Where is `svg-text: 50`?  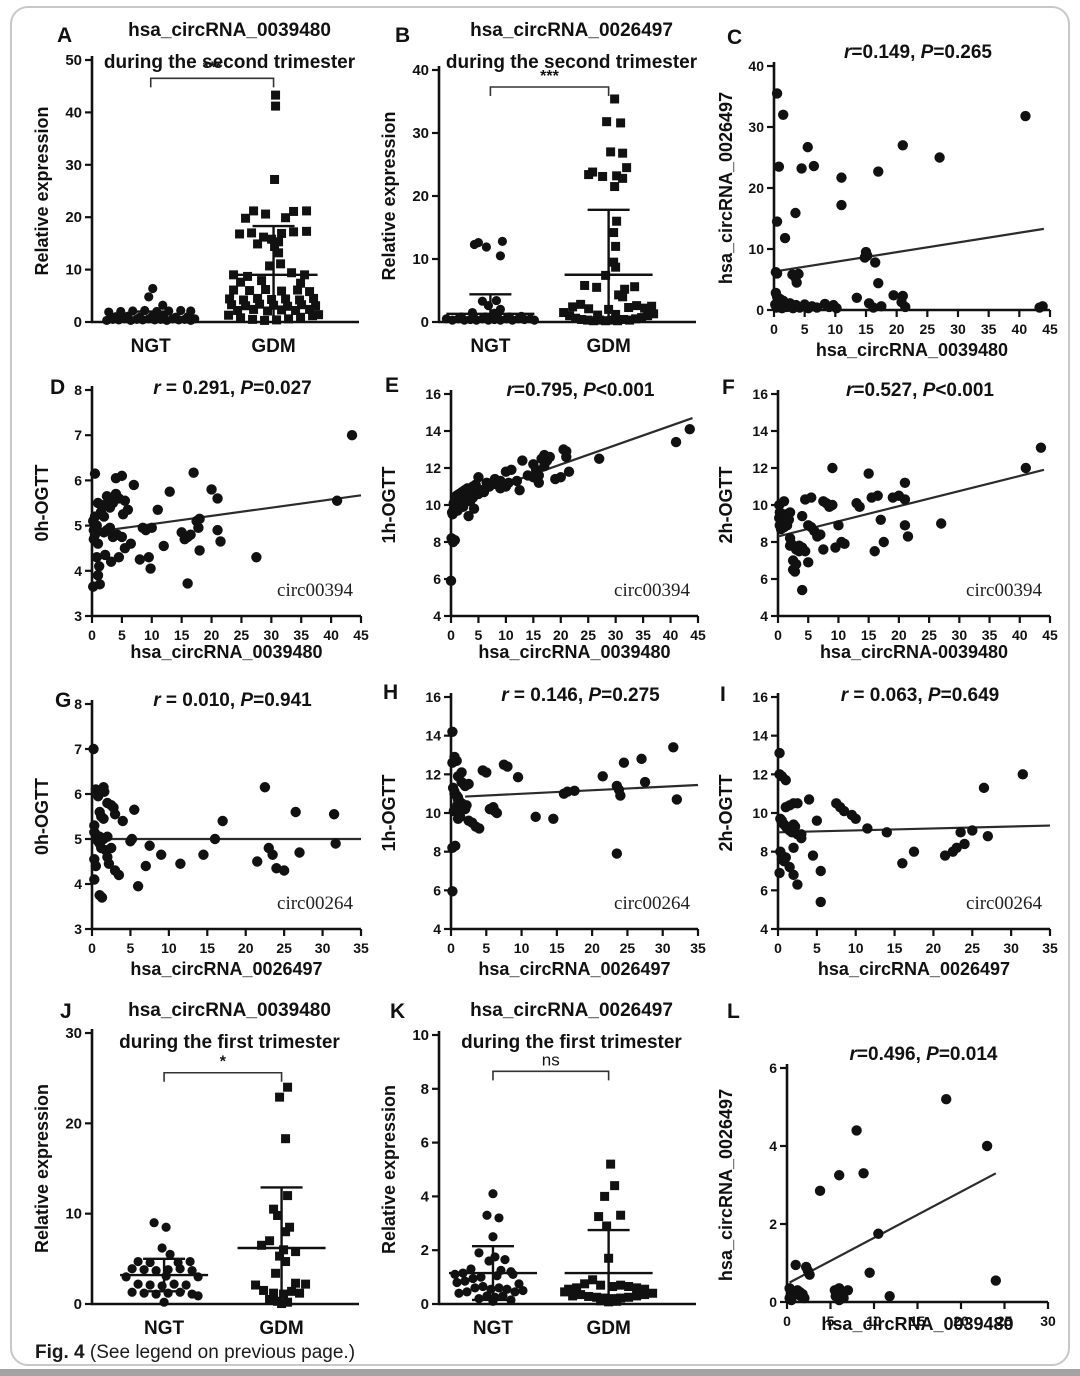
svg-text: 50 is located at coordinates (73, 60).